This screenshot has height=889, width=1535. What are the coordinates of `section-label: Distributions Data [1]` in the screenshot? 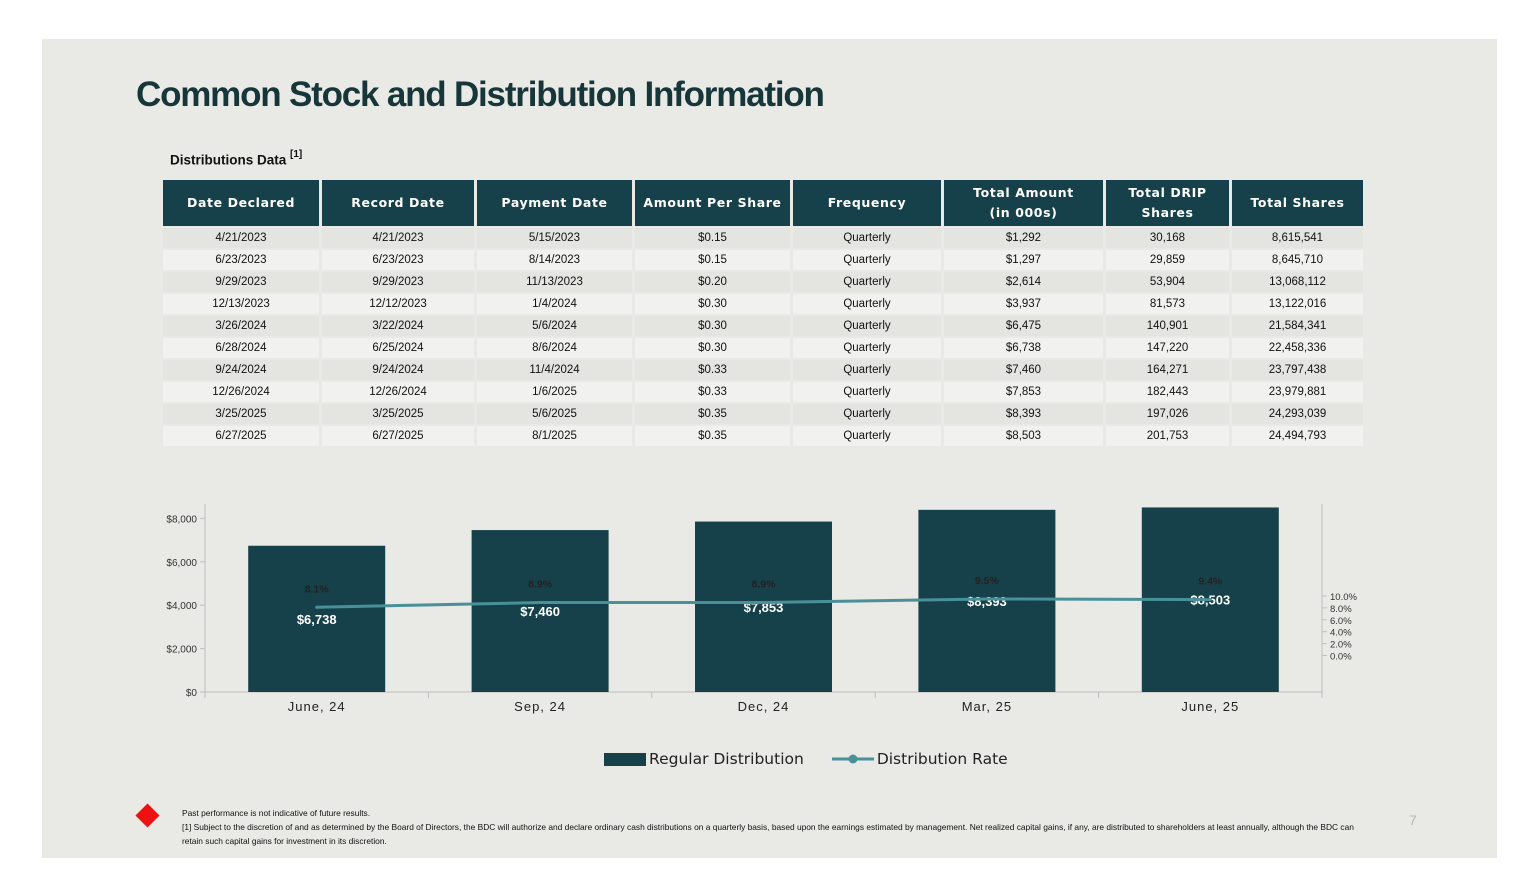 It's located at (236, 158).